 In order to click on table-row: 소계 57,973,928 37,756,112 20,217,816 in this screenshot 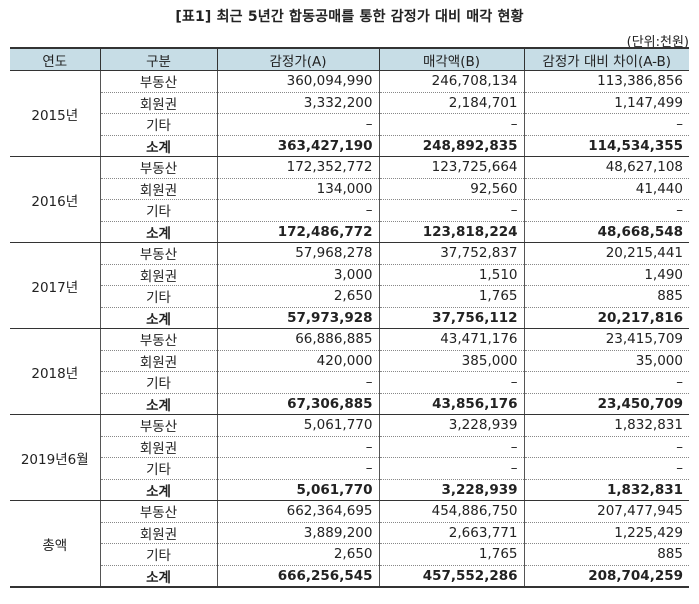, I will do `click(349, 318)`.